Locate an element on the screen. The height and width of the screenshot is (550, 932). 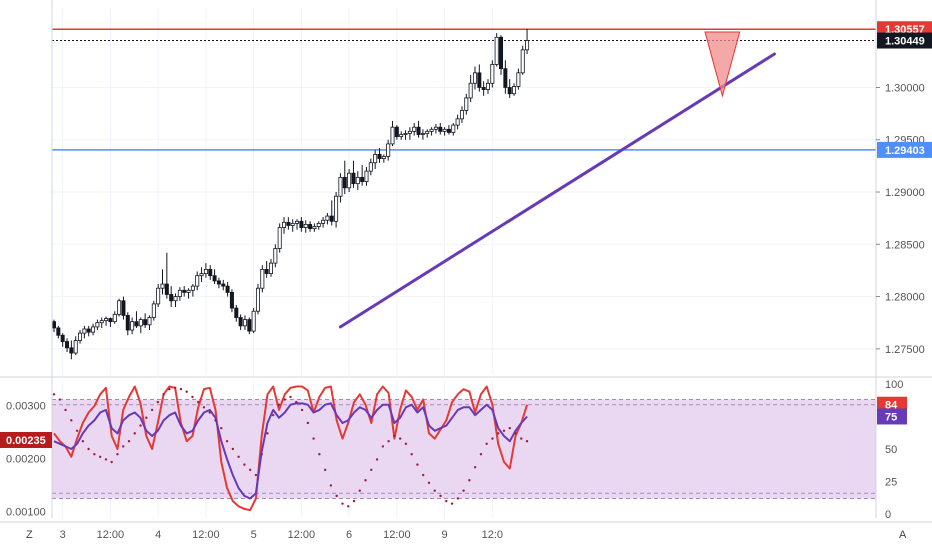
time-axis: 3 12:00 4 12:00 5 12:00 6 12:00 9 12:0 is located at coordinates (281, 535).